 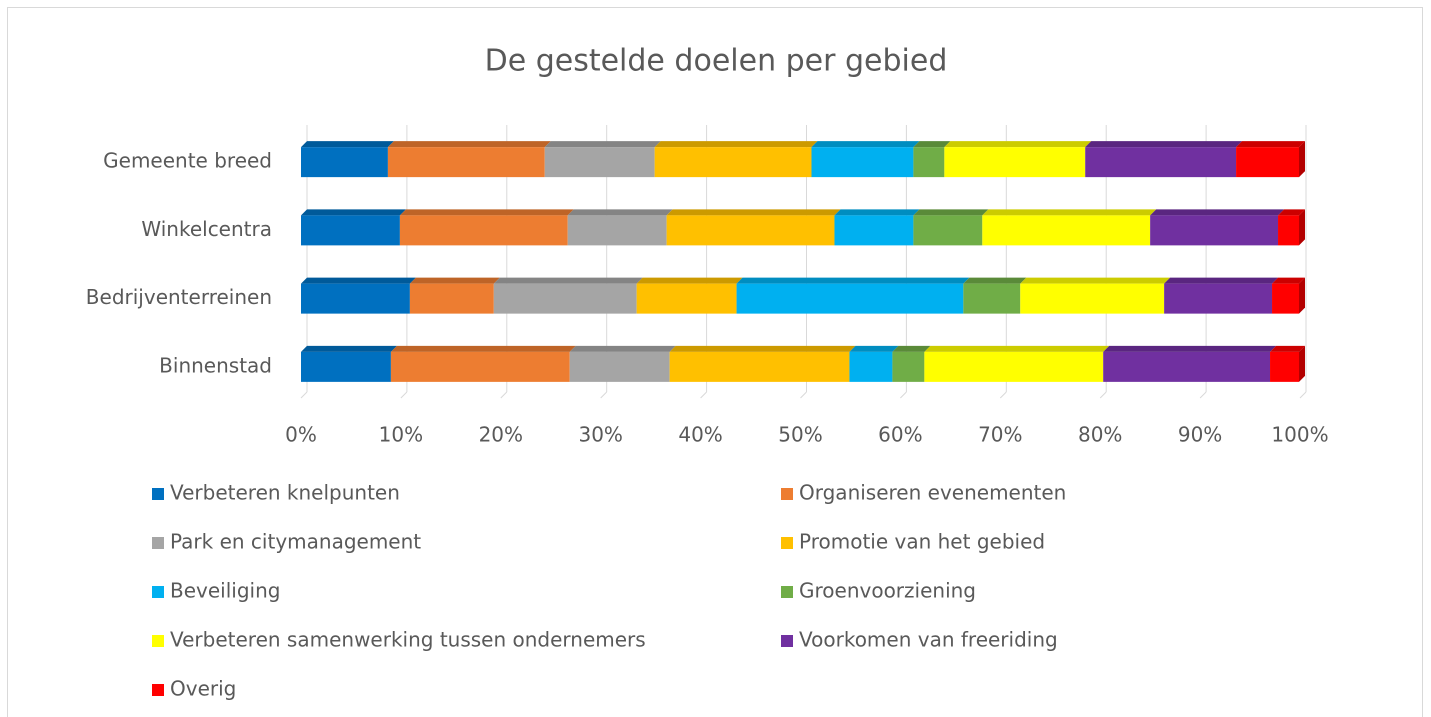 I want to click on chart-title: De gestelde doelen per gebied, so click(x=716, y=61).